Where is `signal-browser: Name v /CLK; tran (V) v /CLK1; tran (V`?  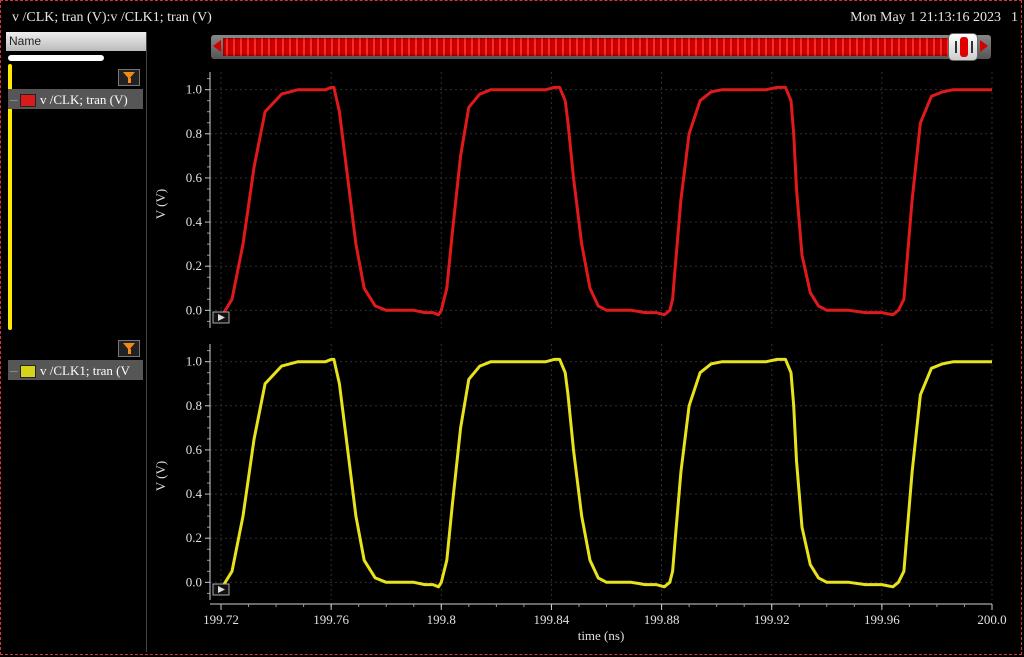 signal-browser: Name v /CLK; tran (V) v /CLK1; tran (V is located at coordinates (76, 342).